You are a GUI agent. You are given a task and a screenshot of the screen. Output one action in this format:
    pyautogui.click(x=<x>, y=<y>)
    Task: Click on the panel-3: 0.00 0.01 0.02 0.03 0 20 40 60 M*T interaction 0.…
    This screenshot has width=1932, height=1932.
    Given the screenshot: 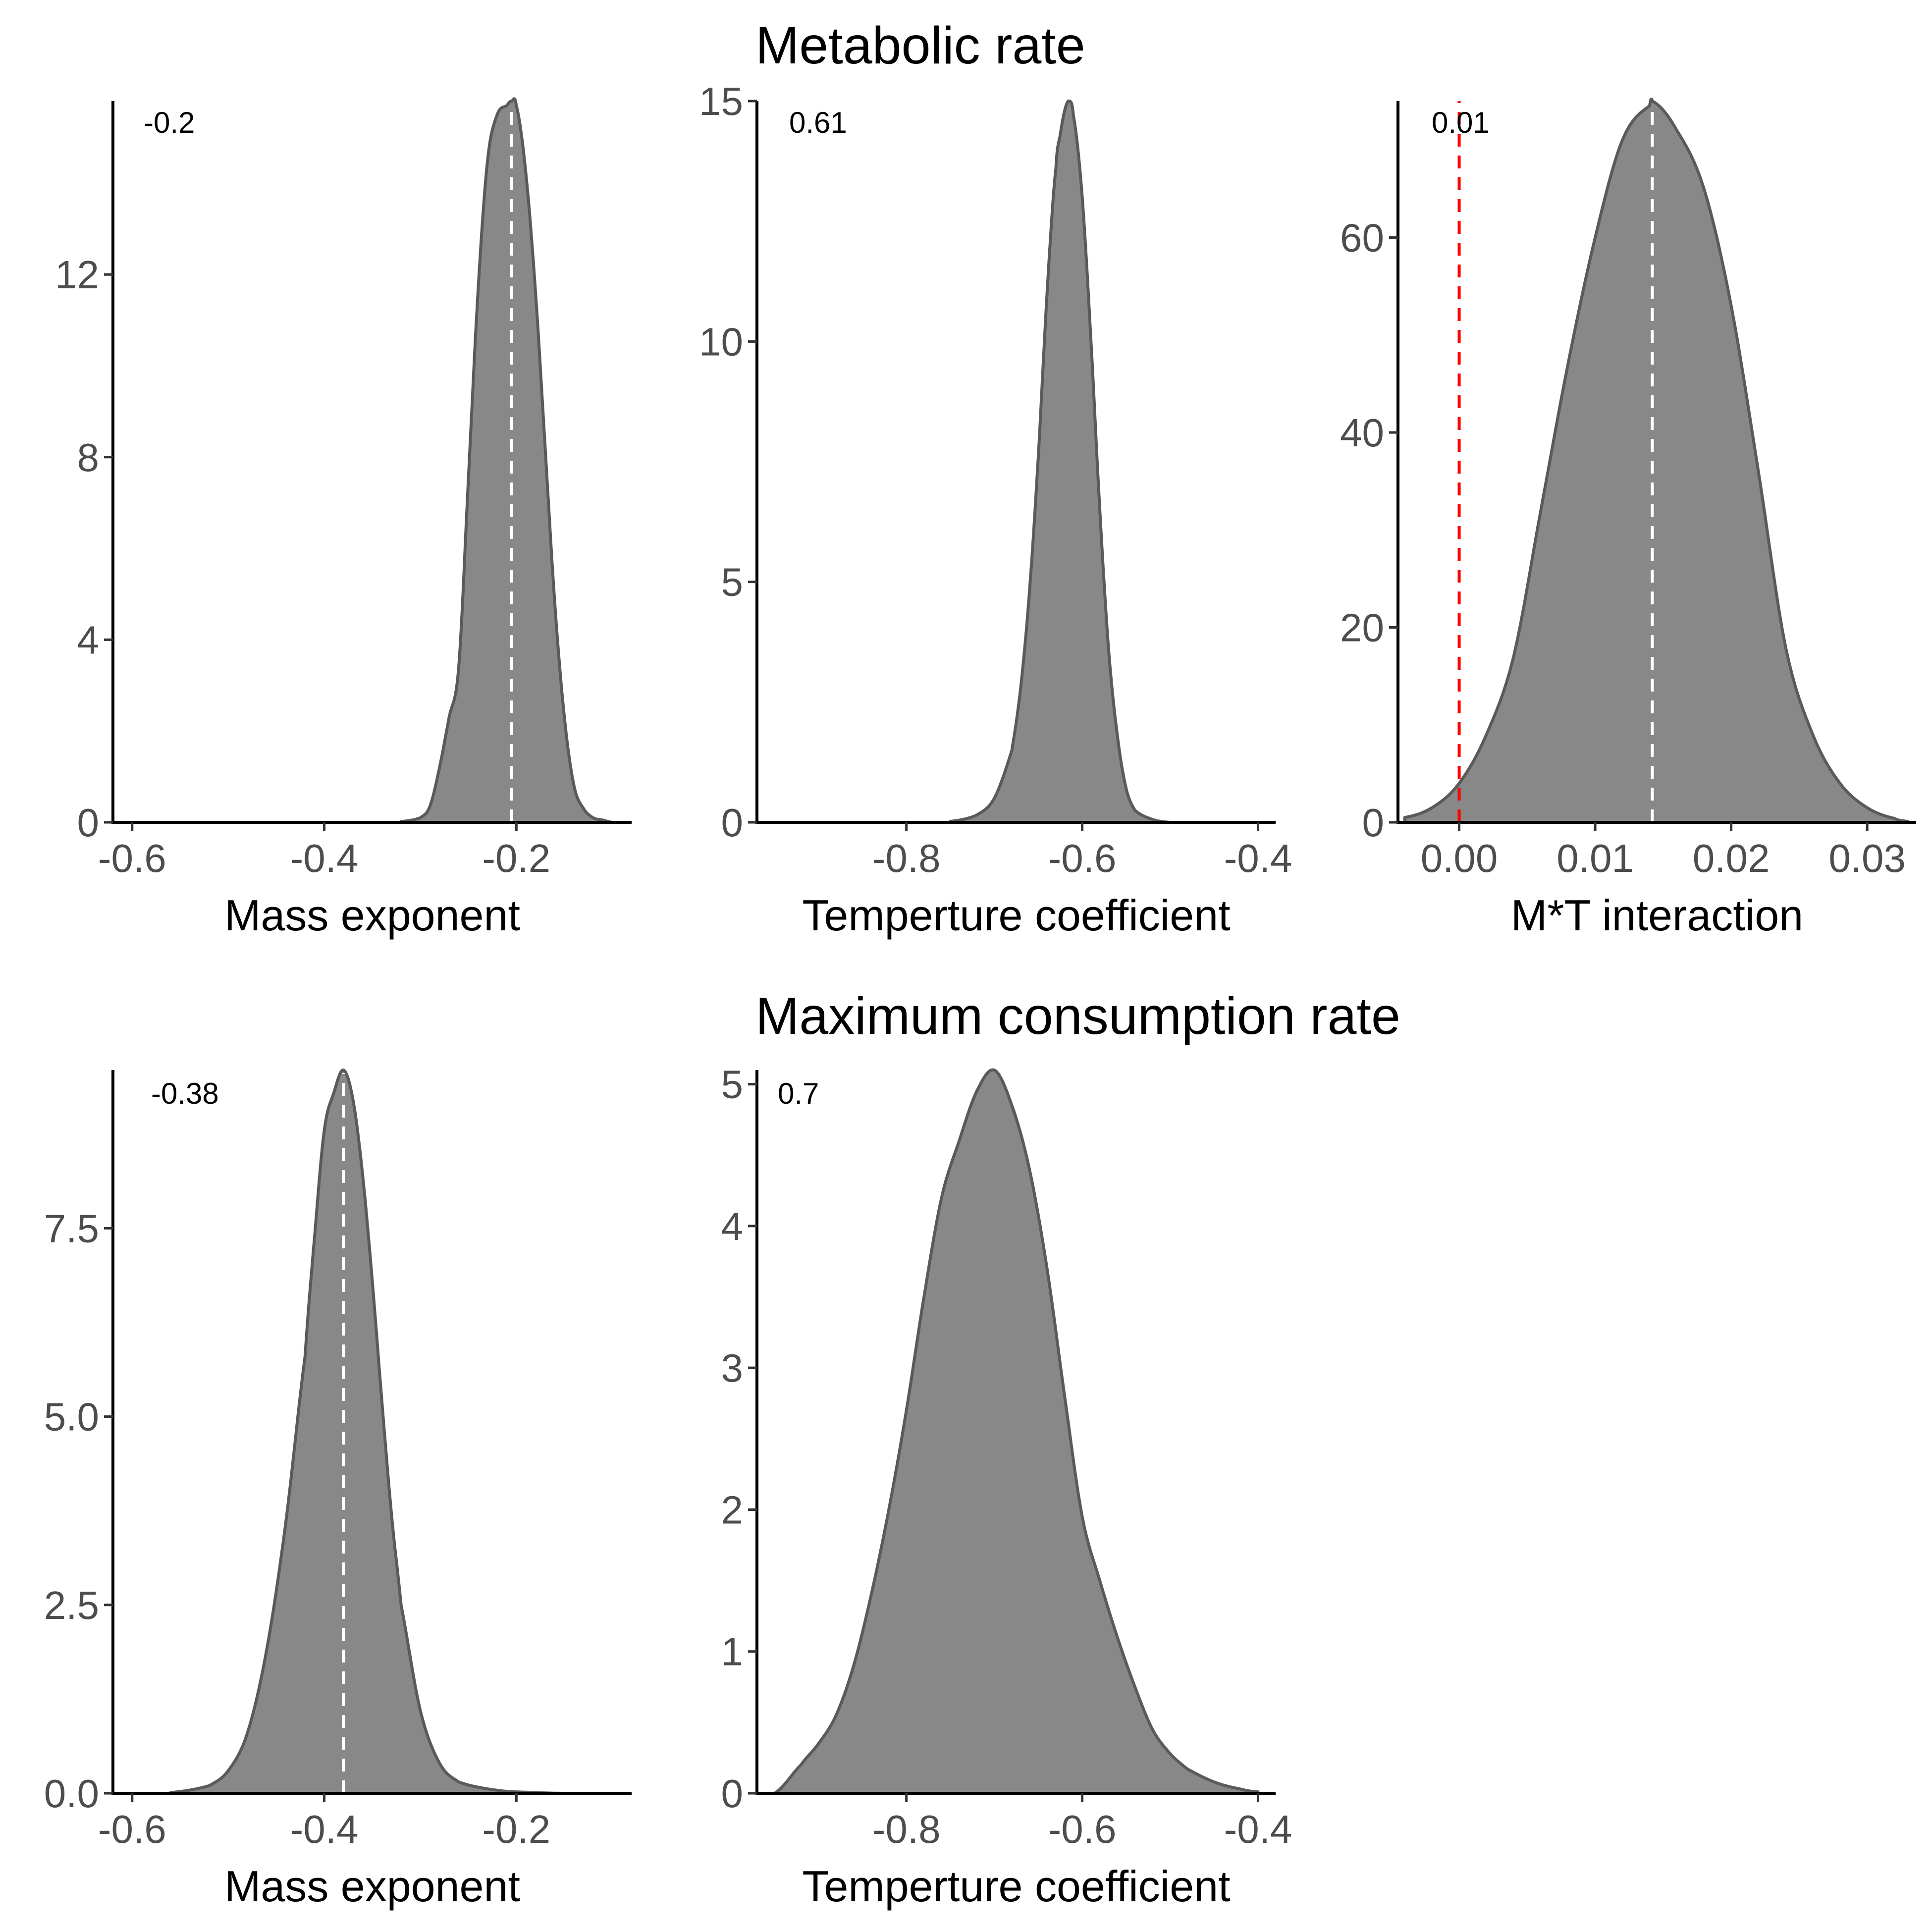 What is the action you would take?
    pyautogui.click(x=1628, y=519)
    